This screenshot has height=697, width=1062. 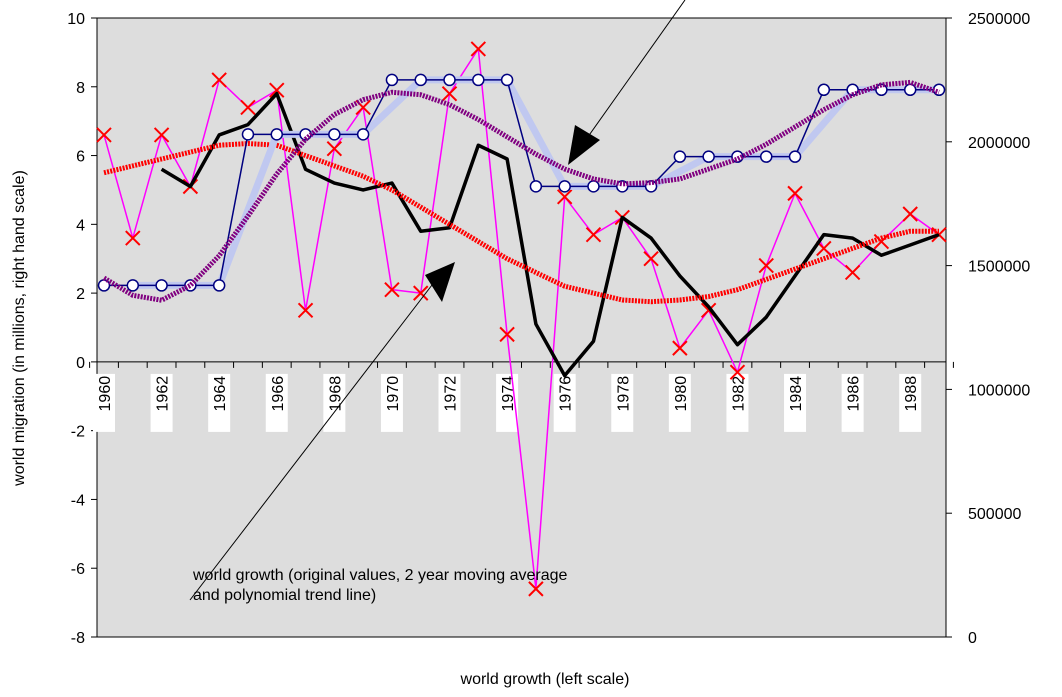 What do you see at coordinates (80, 294) in the screenshot?
I see `y-tick-label: 2` at bounding box center [80, 294].